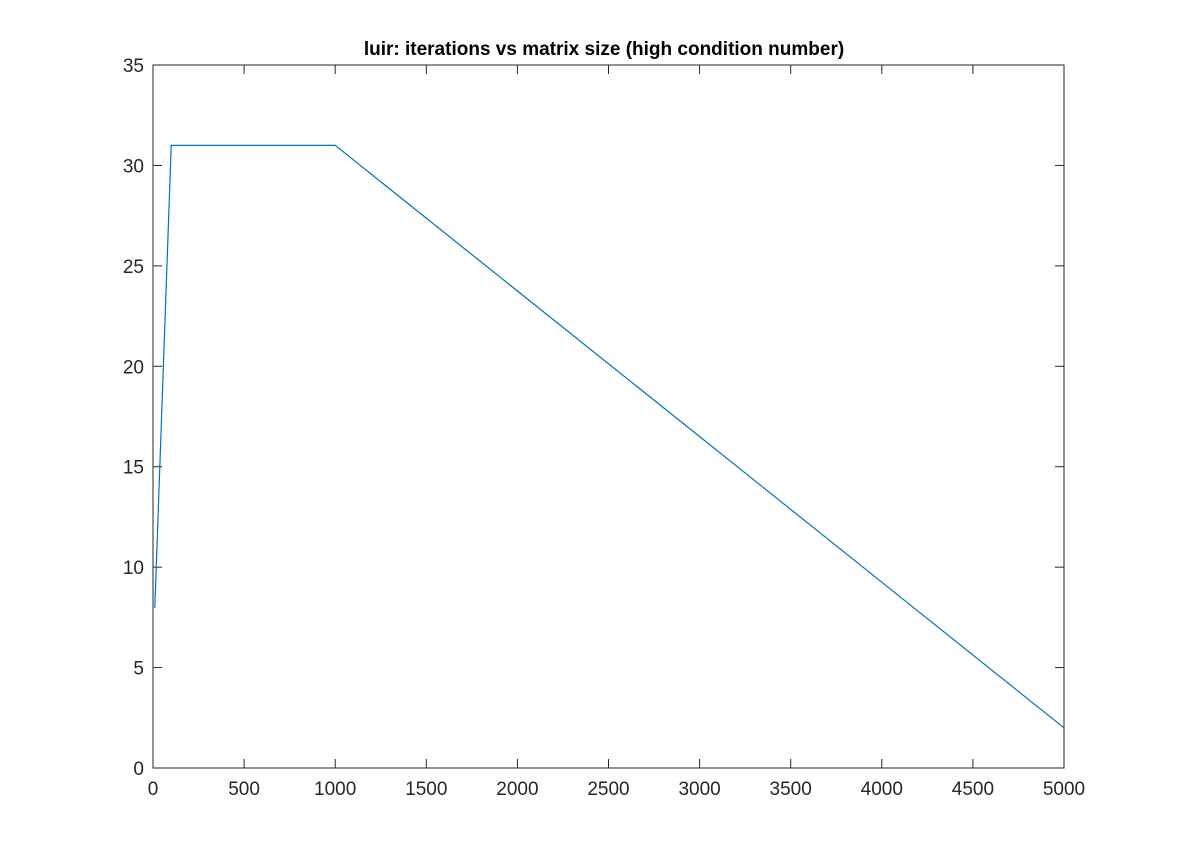  I want to click on y-tick-label: 5, so click(138, 669).